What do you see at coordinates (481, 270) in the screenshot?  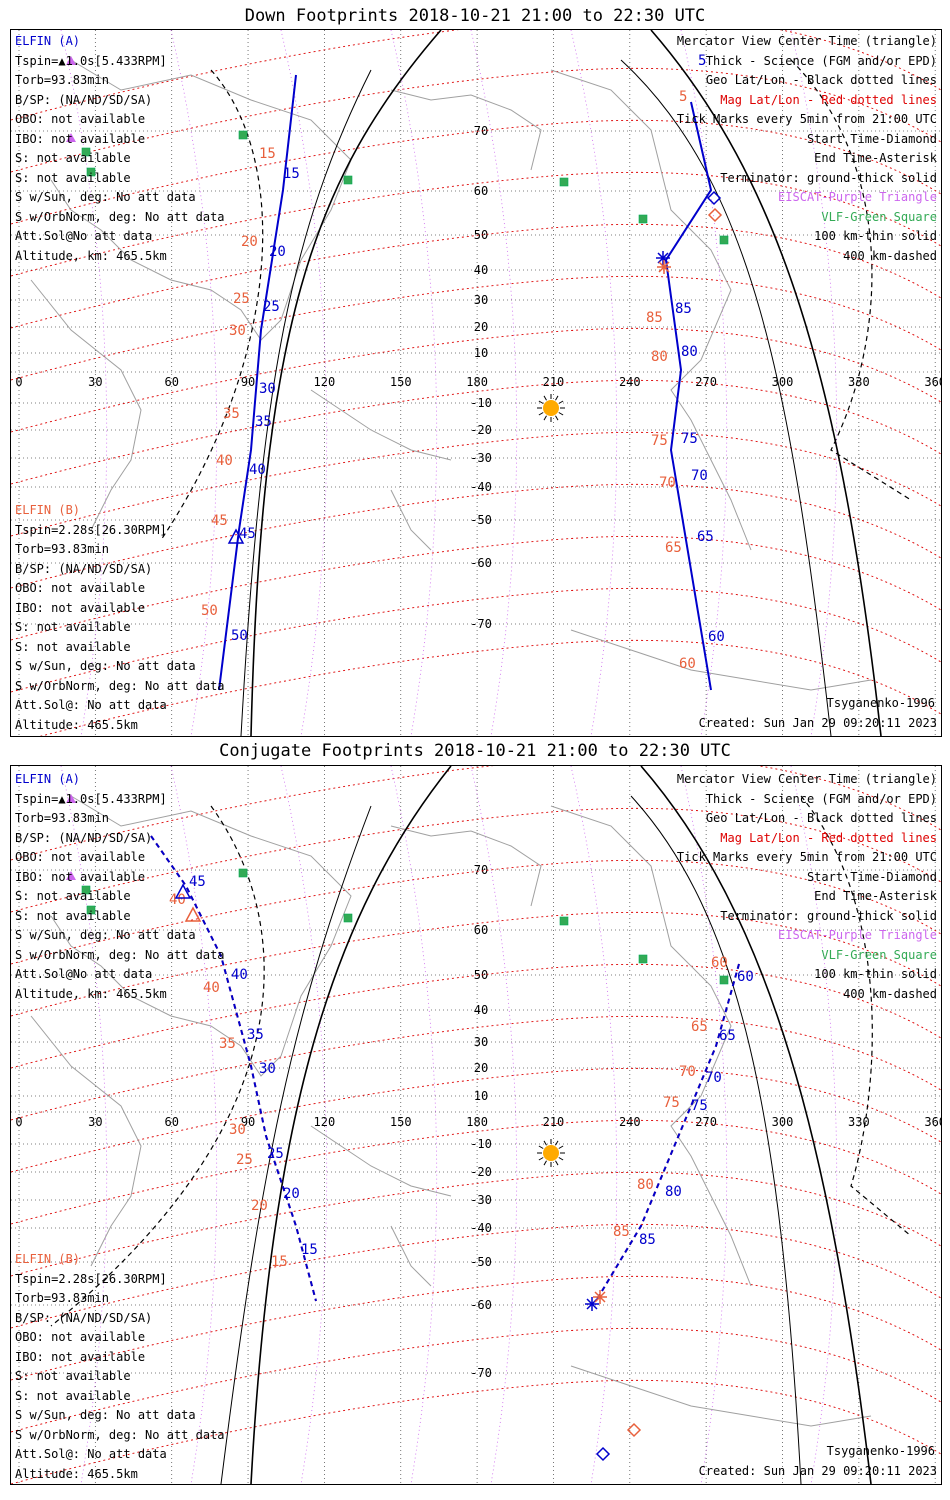 I see `lat-tick-label: 40` at bounding box center [481, 270].